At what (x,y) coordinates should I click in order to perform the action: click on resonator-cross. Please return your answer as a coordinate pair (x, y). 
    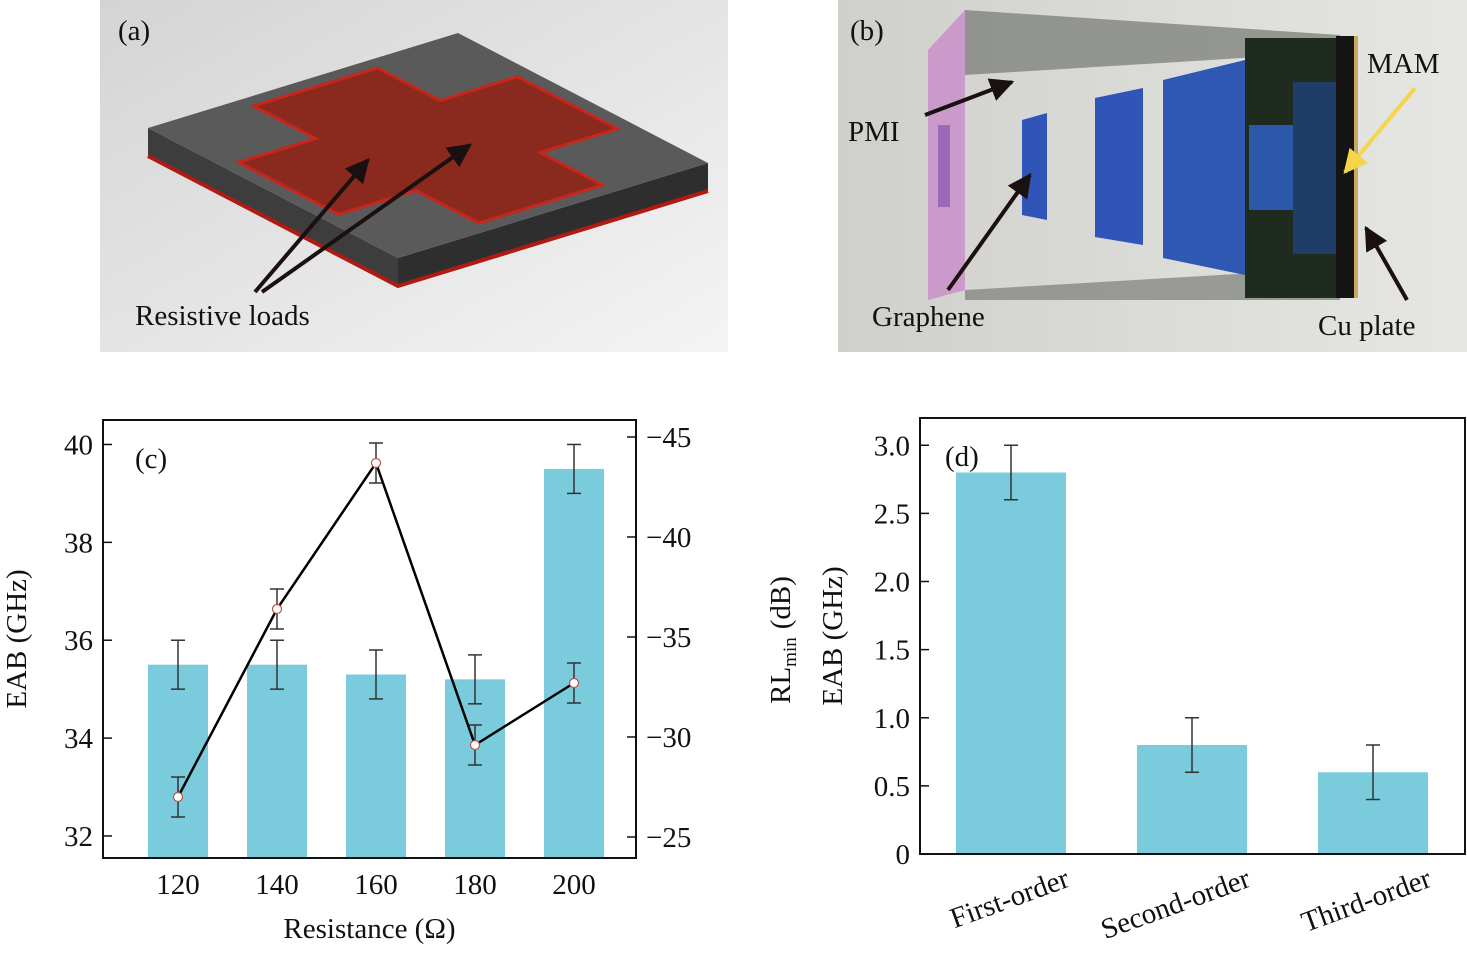
    Looking at the image, I should click on (428, 145).